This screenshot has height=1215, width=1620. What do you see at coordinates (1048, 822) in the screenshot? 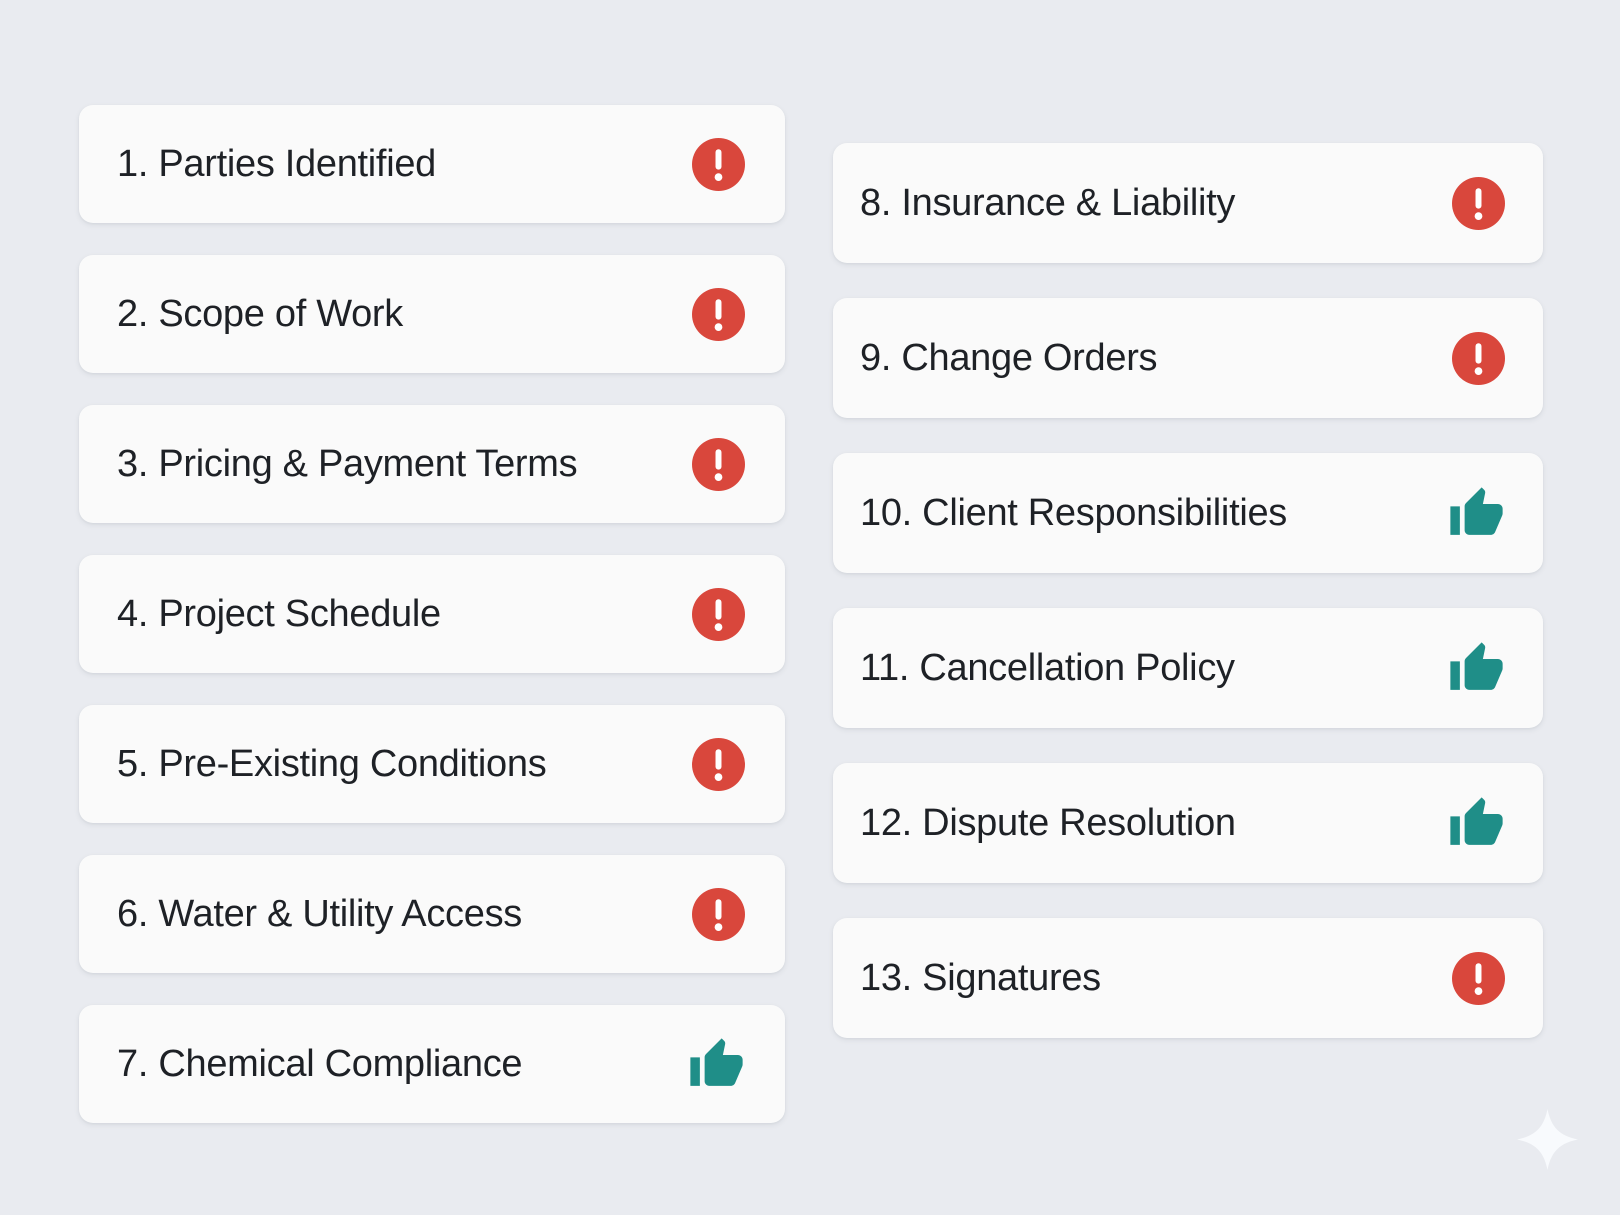
I see `checklist-item-label: 12. Dispute Resolution` at bounding box center [1048, 822].